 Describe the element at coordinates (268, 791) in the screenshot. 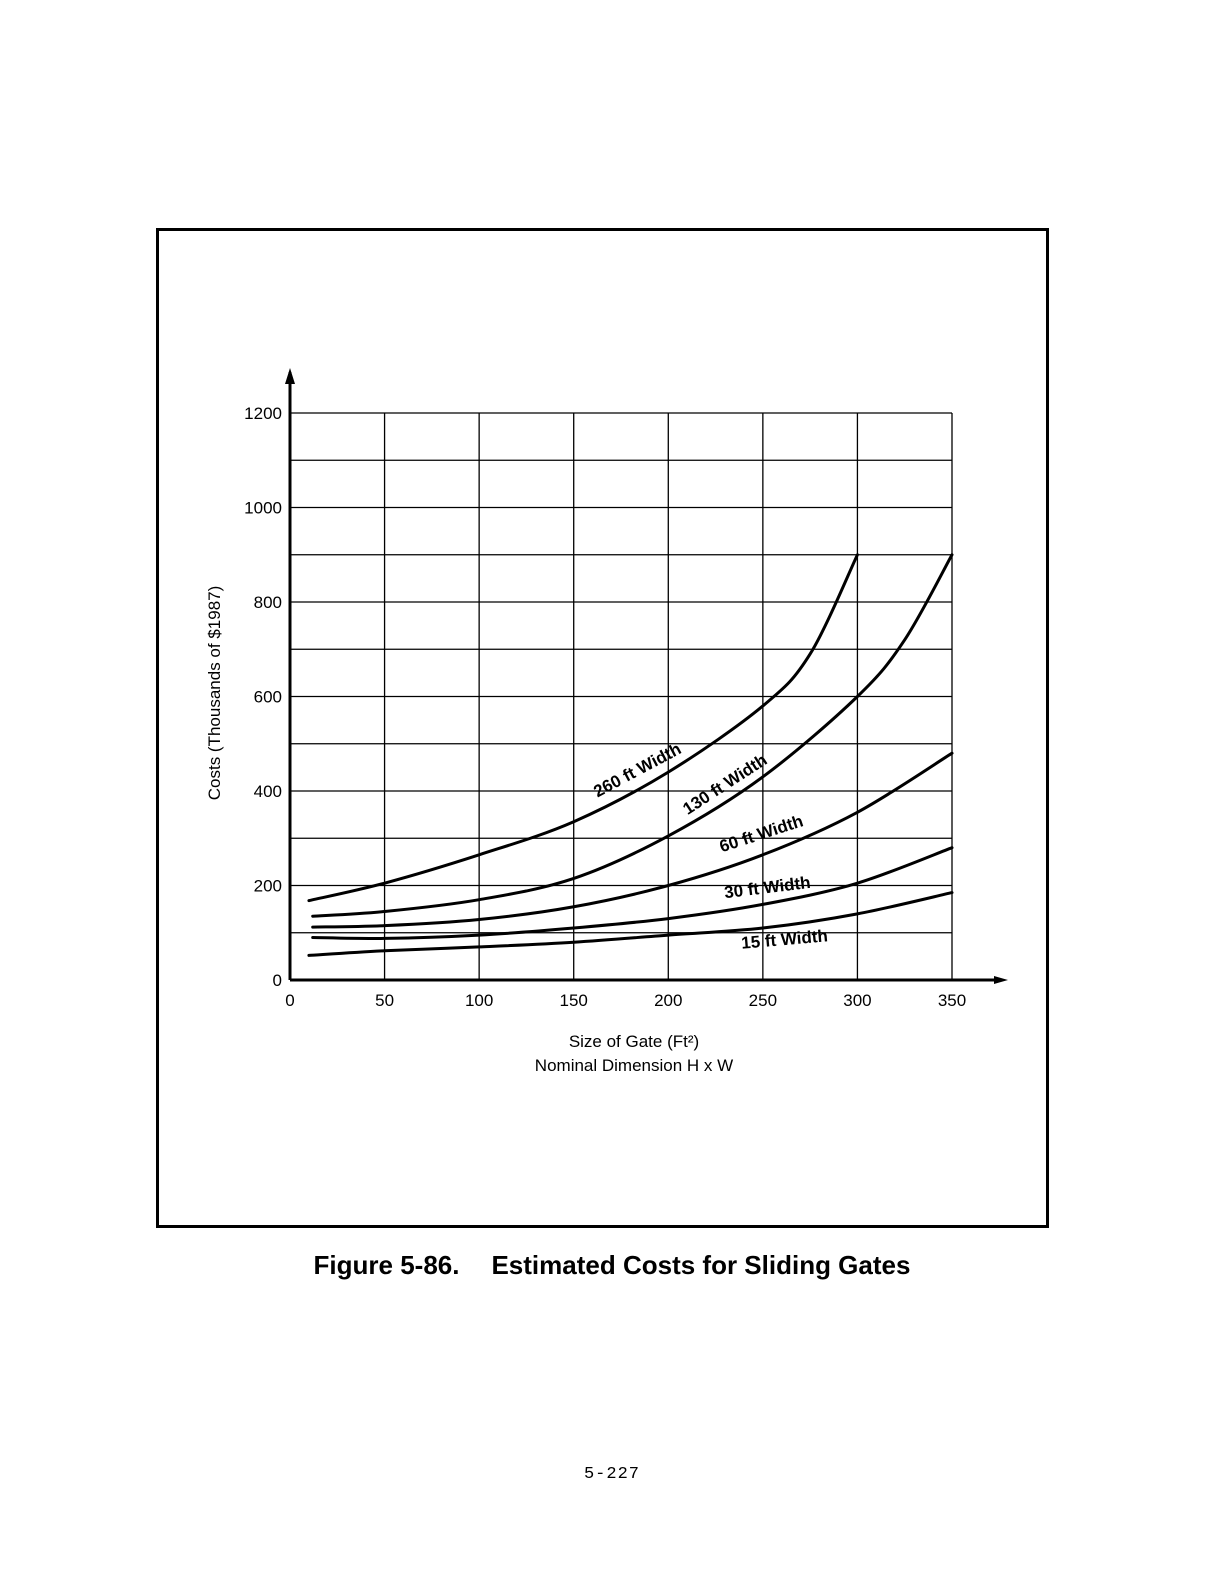

I see `y-tick-label: 400` at that location.